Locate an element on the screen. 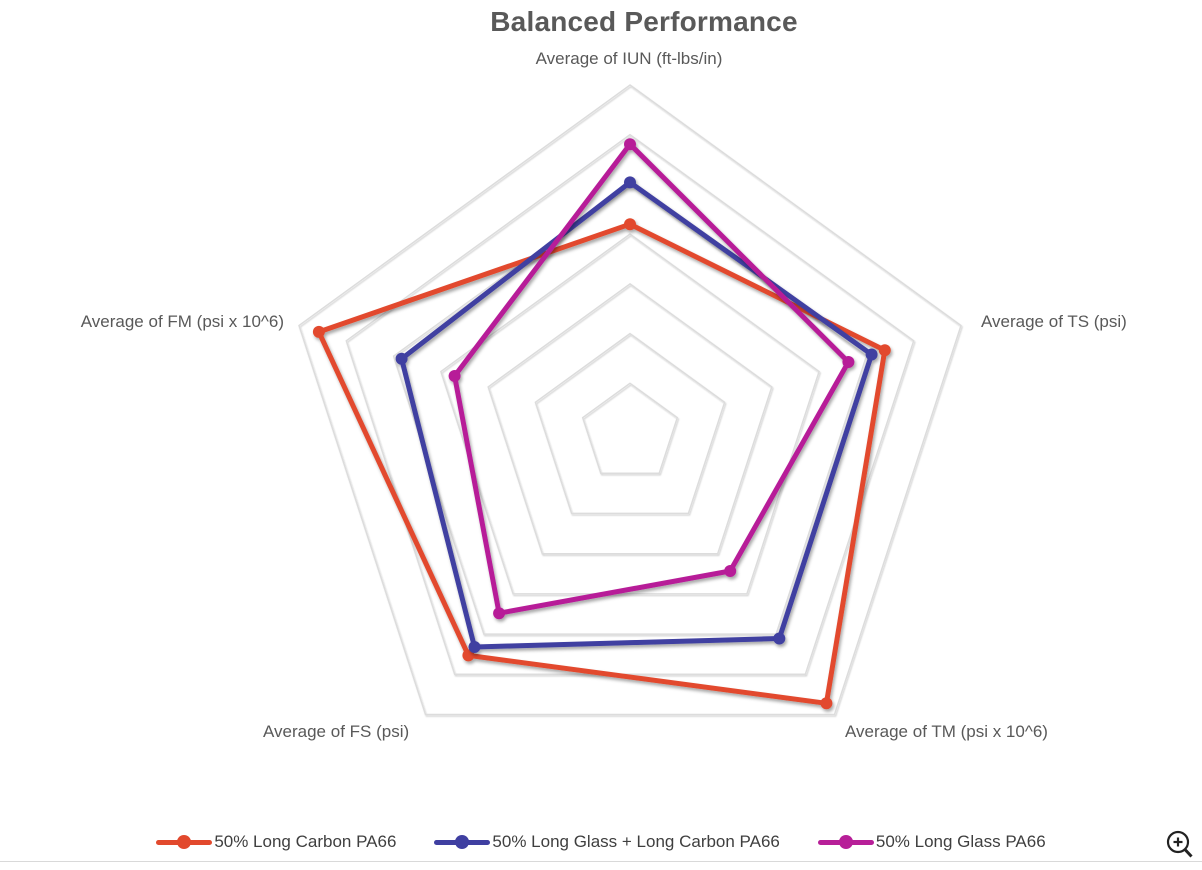 The width and height of the screenshot is (1202, 870). bottom-separator is located at coordinates (601, 861).